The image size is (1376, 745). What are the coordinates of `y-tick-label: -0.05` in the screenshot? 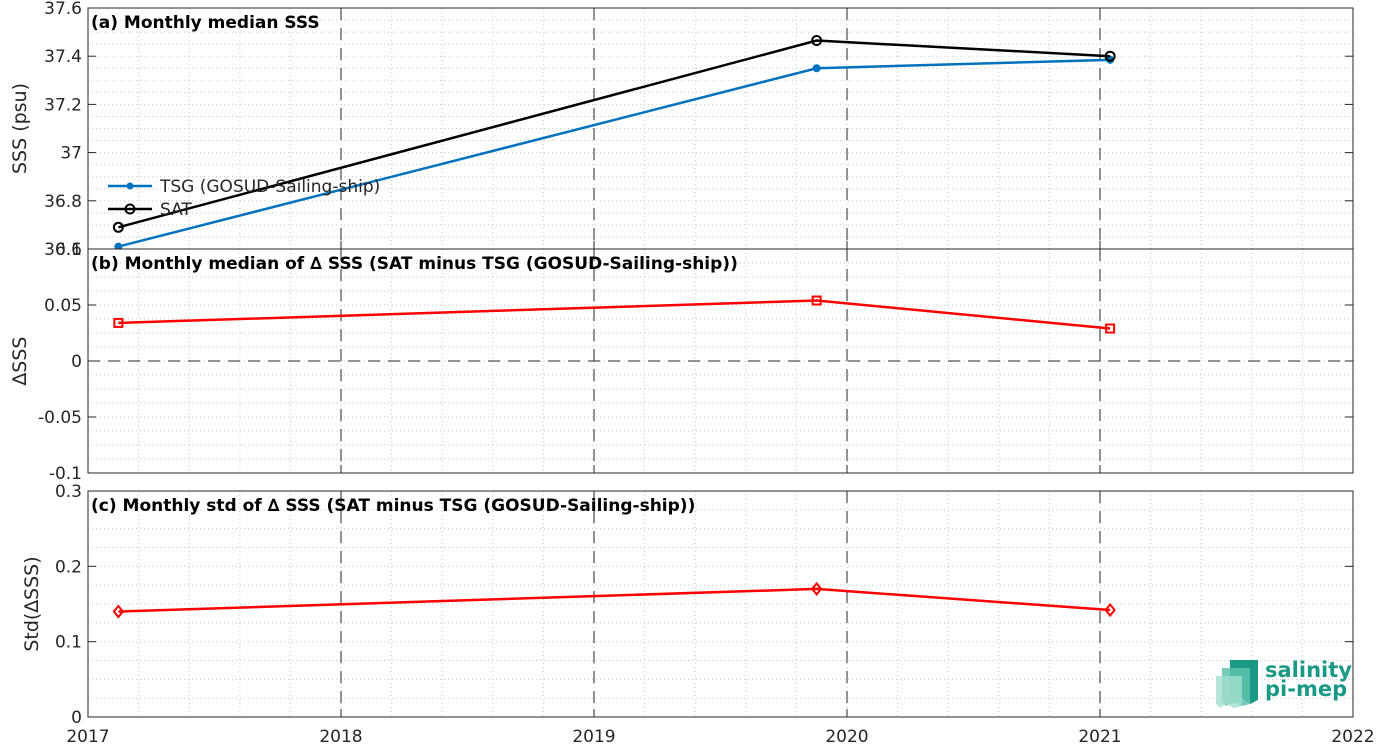 It's located at (60, 418).